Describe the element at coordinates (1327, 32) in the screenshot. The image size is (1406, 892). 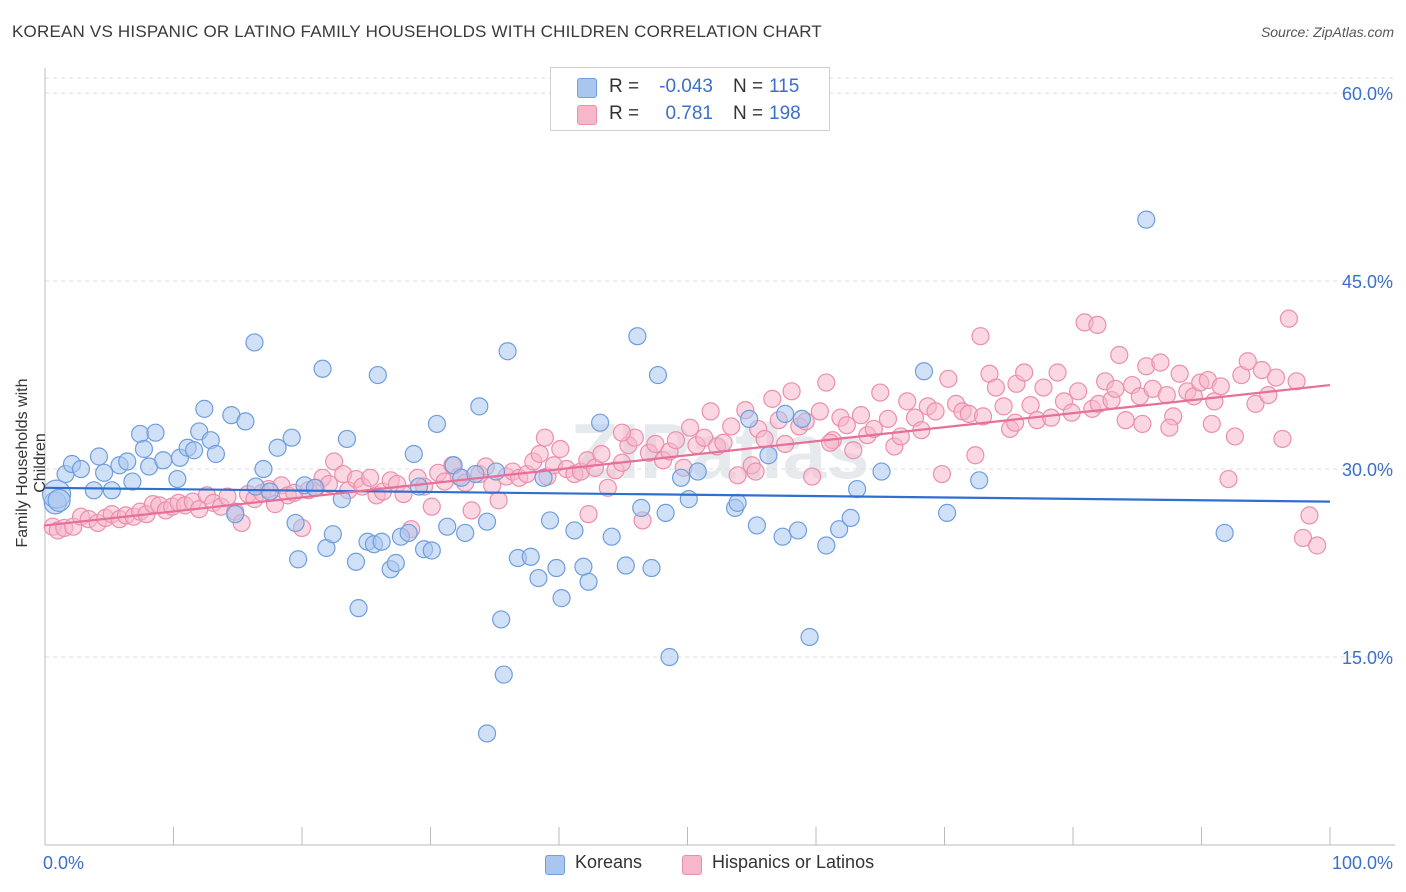
I see `source-label: Source: ZipAtlas.com` at that location.